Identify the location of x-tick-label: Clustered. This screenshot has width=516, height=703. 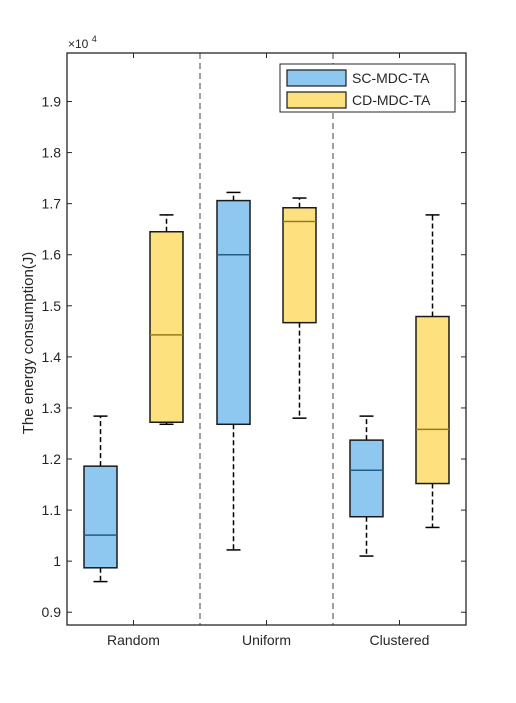
(400, 640).